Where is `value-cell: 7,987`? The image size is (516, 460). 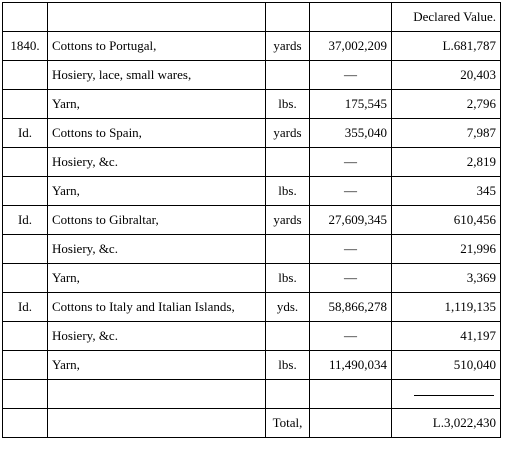 value-cell: 7,987 is located at coordinates (446, 133).